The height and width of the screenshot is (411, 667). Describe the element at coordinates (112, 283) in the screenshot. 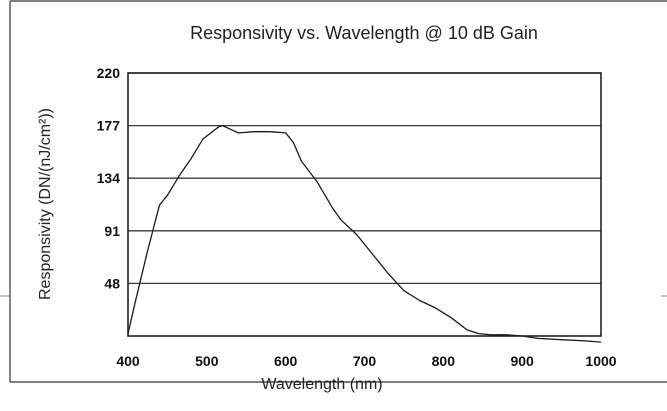

I see `y-tick-label: 48` at that location.